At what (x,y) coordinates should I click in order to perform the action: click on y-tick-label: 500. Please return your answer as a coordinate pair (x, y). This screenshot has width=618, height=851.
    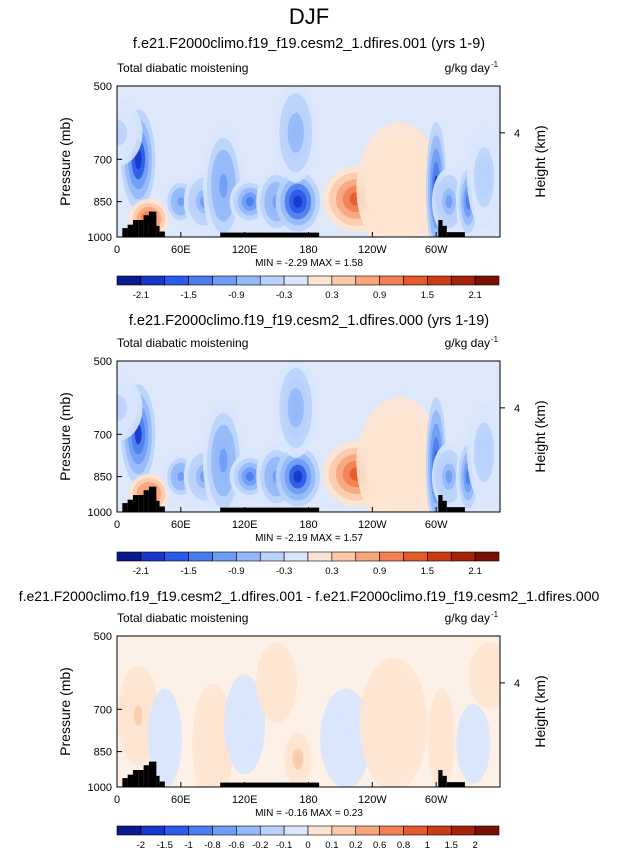
    Looking at the image, I should click on (103, 362).